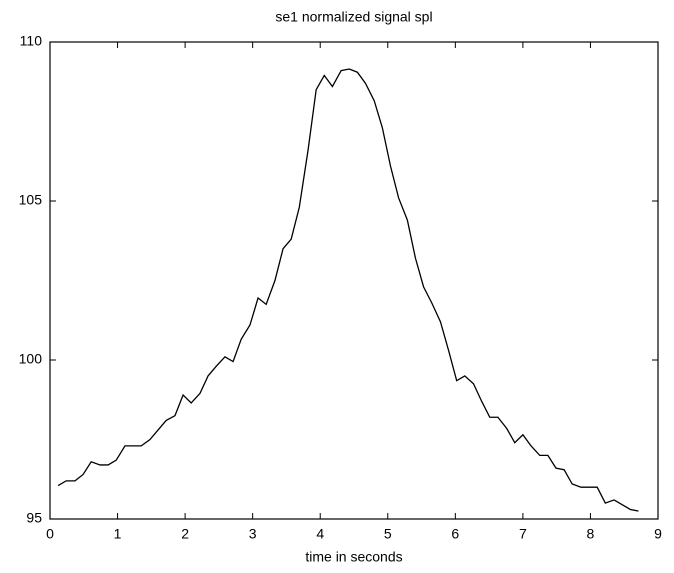 The width and height of the screenshot is (674, 573). Describe the element at coordinates (320, 534) in the screenshot. I see `x-tick-label: 4` at that location.